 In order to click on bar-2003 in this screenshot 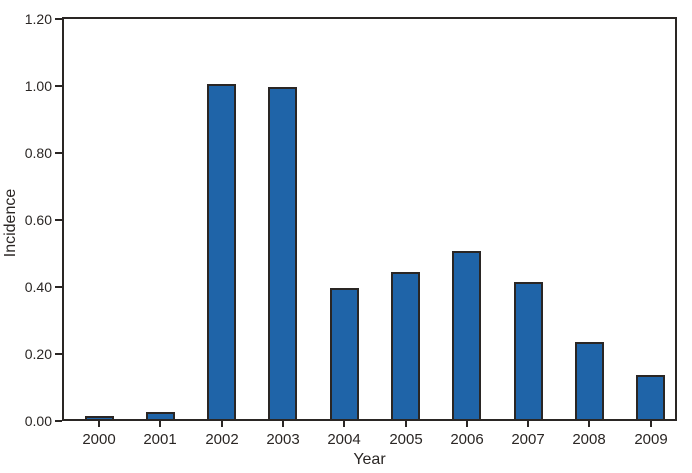, I will do `click(282, 253)`.